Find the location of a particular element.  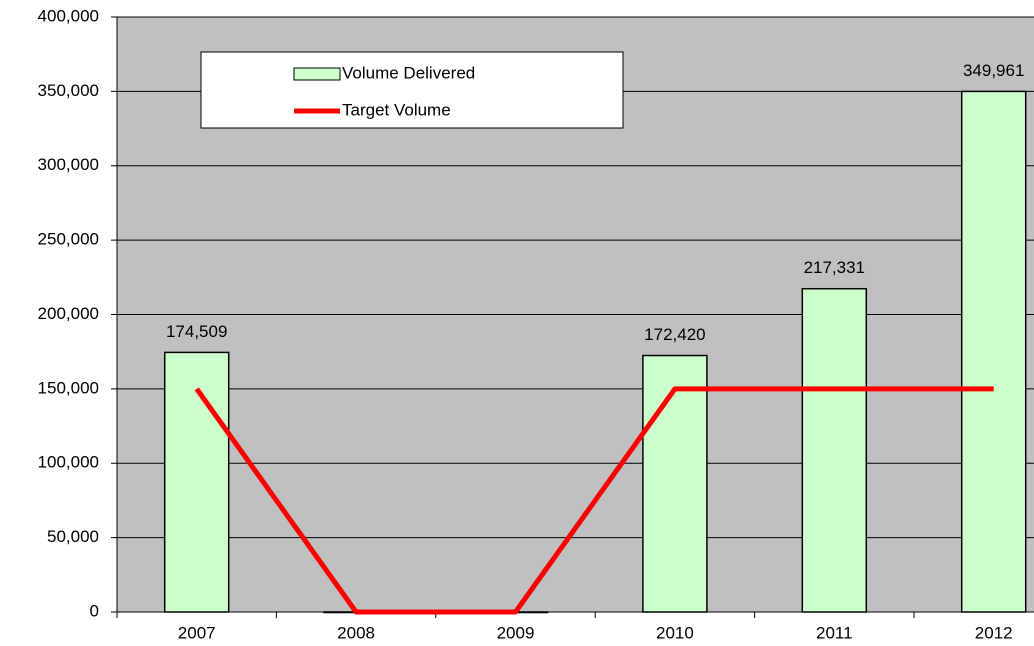

y-tick-label: 400,000 is located at coordinates (68, 15).